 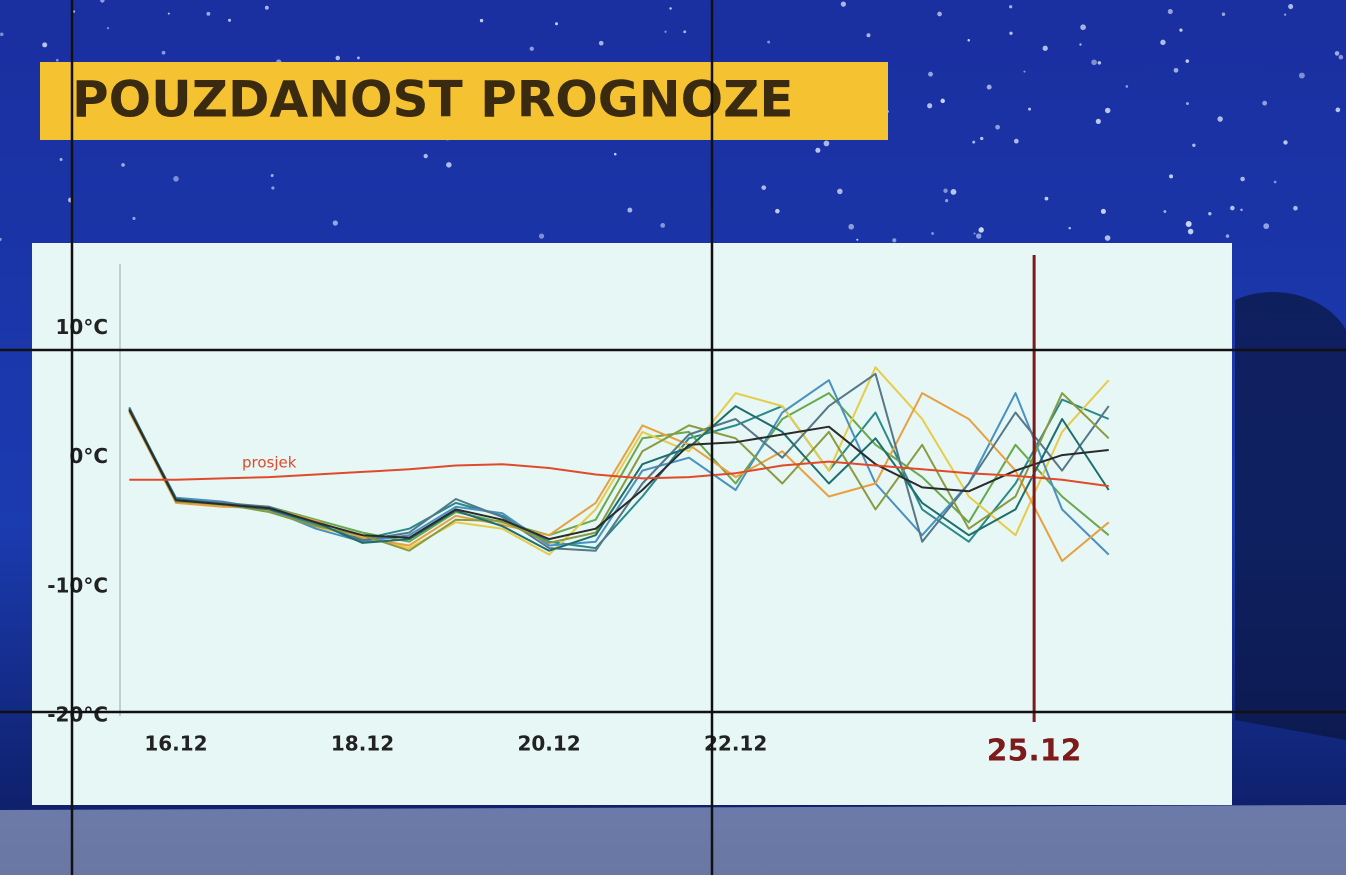 I want to click on y-tick-label: 0°C, so click(x=88, y=456).